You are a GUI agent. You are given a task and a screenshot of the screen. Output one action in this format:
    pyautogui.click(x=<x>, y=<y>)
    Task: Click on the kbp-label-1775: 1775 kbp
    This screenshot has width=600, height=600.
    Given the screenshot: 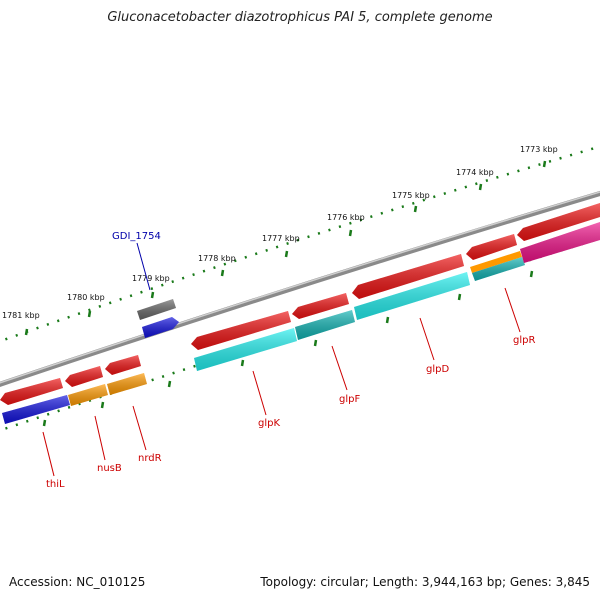 What is the action you would take?
    pyautogui.click(x=411, y=195)
    